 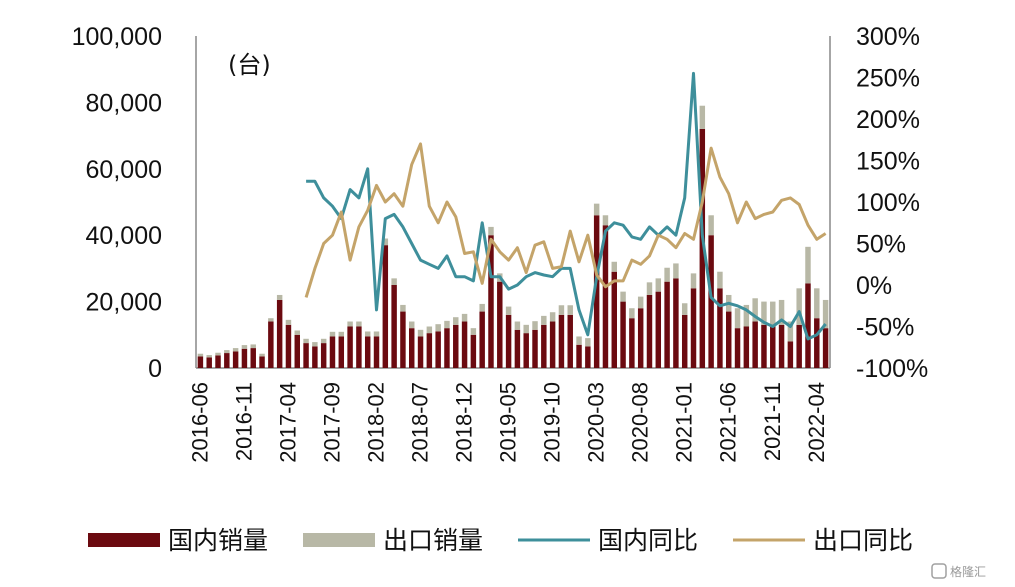 What do you see at coordinates (508, 422) in the screenshot?
I see `x-tick-label: 2019-05` at bounding box center [508, 422].